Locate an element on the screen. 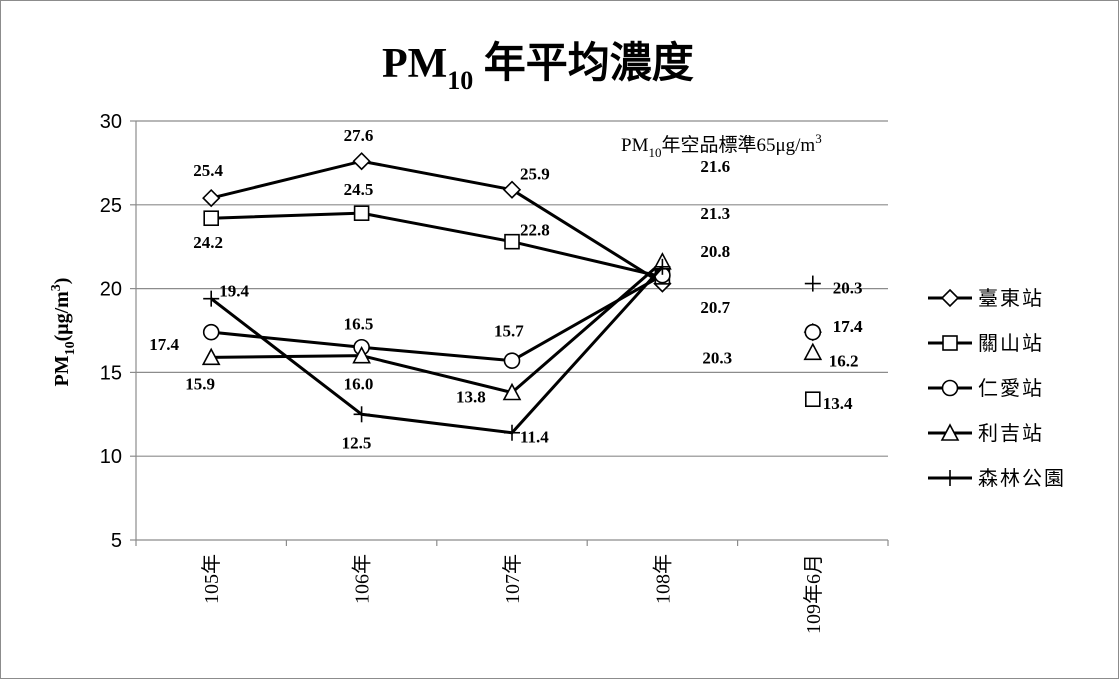 This screenshot has height=679, width=1119. legend-label: 利吉站 is located at coordinates (1011, 433).